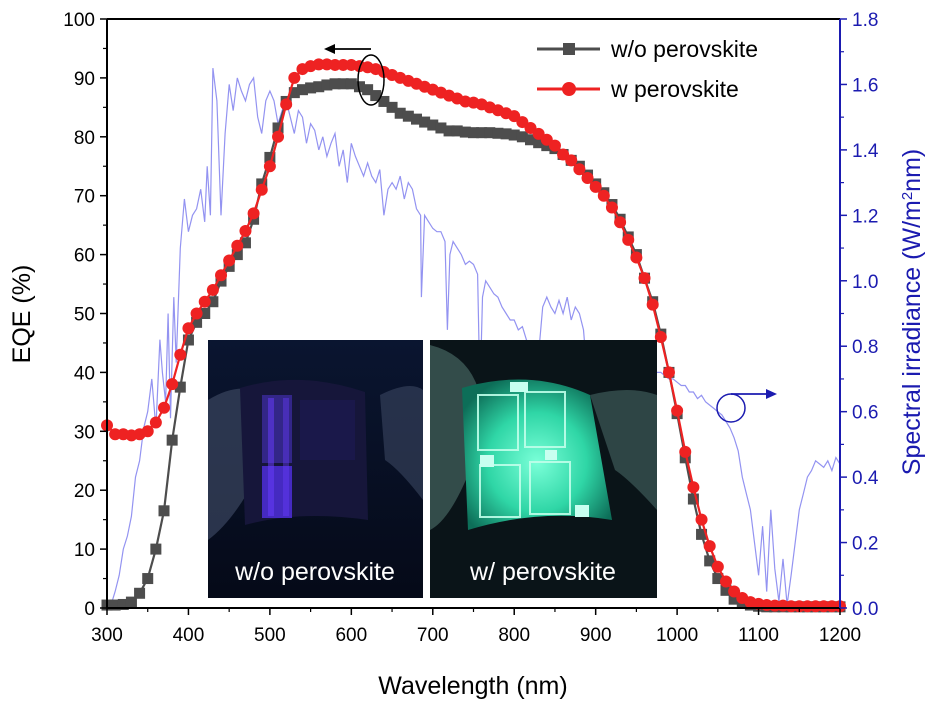 This screenshot has width=935, height=704. What do you see at coordinates (84, 256) in the screenshot?
I see `y-tick-label-6: 60` at bounding box center [84, 256].